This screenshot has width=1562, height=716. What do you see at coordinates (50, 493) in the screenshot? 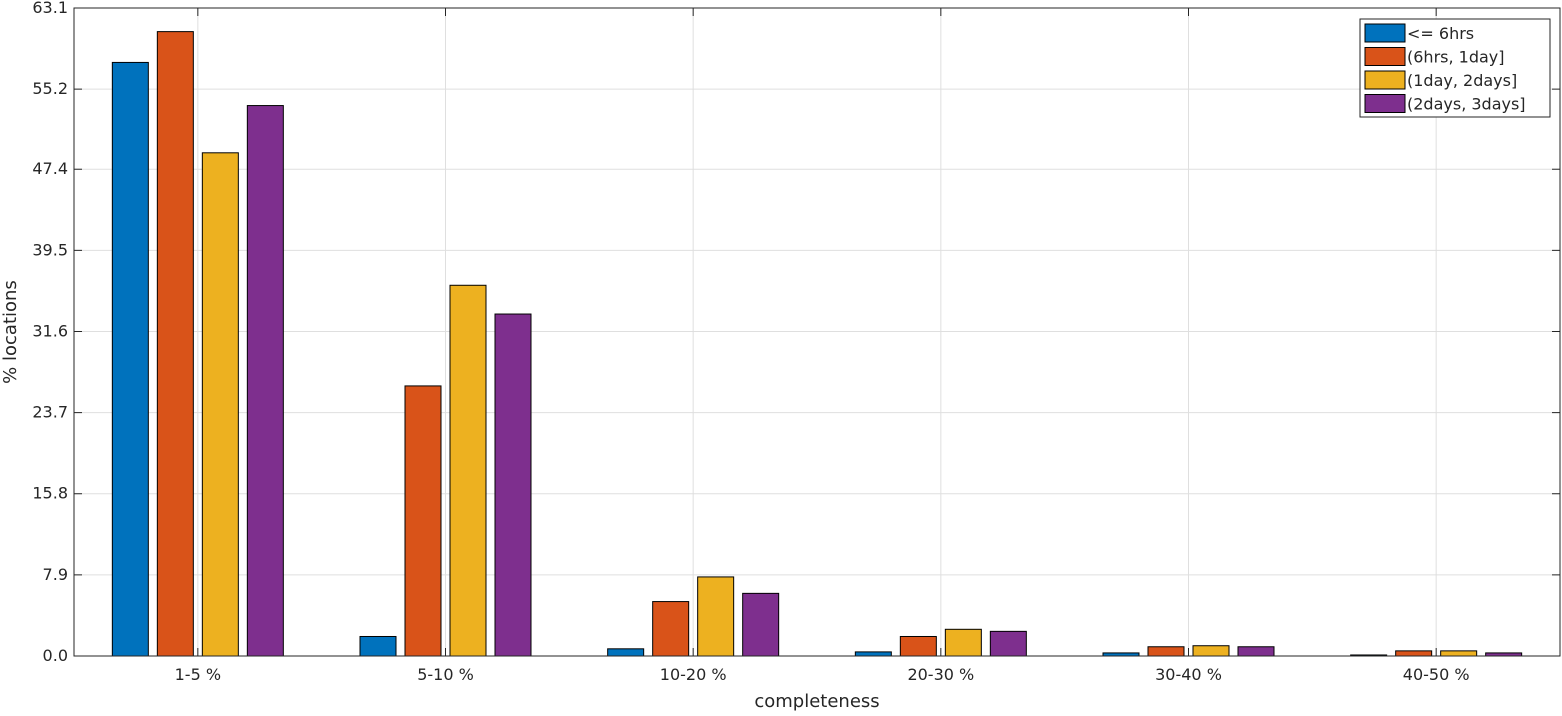
I see `y-tick-label: 15.8` at bounding box center [50, 493].